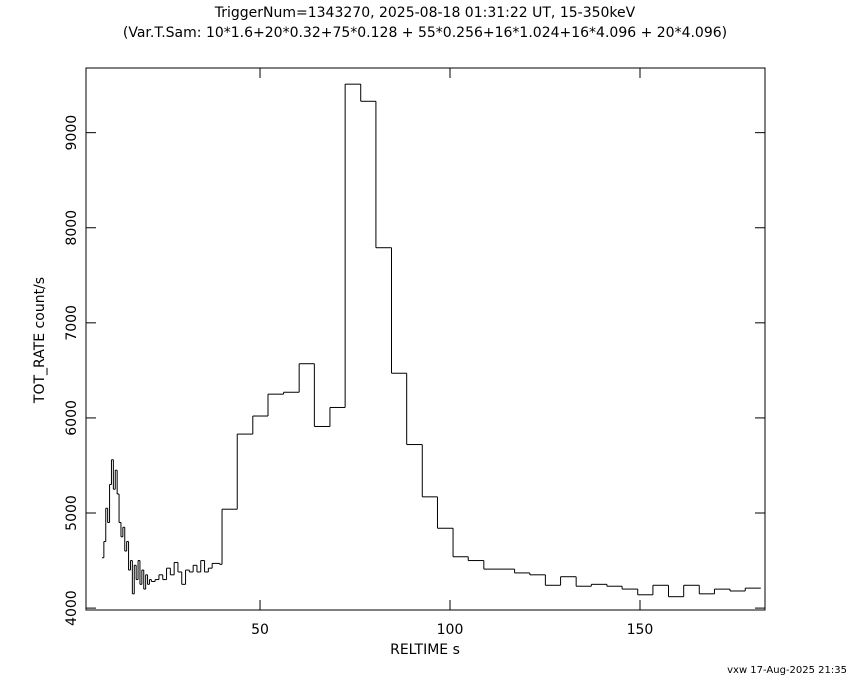 The width and height of the screenshot is (850, 680). What do you see at coordinates (787, 670) in the screenshot?
I see `footer: vxw 17-Aug-2025 21:35` at bounding box center [787, 670].